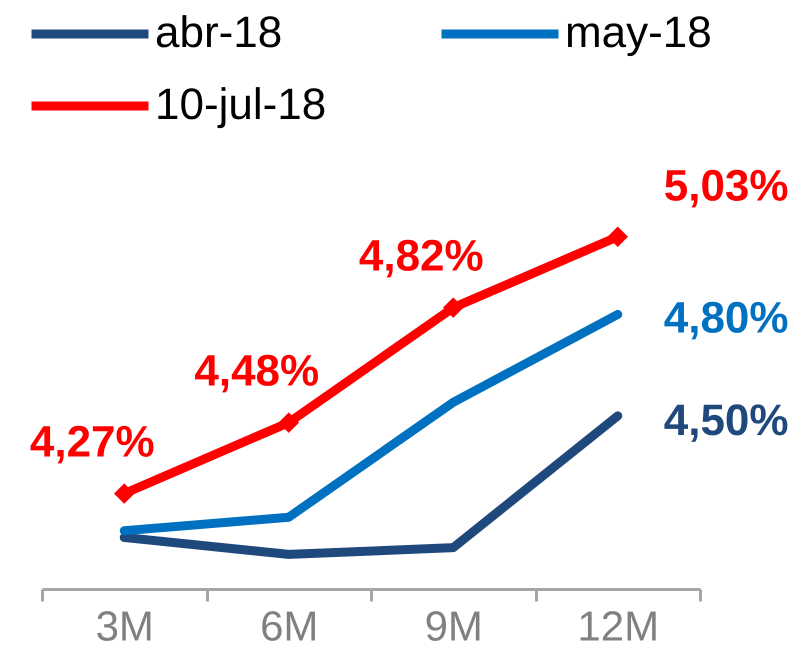 The image size is (806, 666). What do you see at coordinates (453, 626) in the screenshot?
I see `x-tick-label: 9M` at bounding box center [453, 626].